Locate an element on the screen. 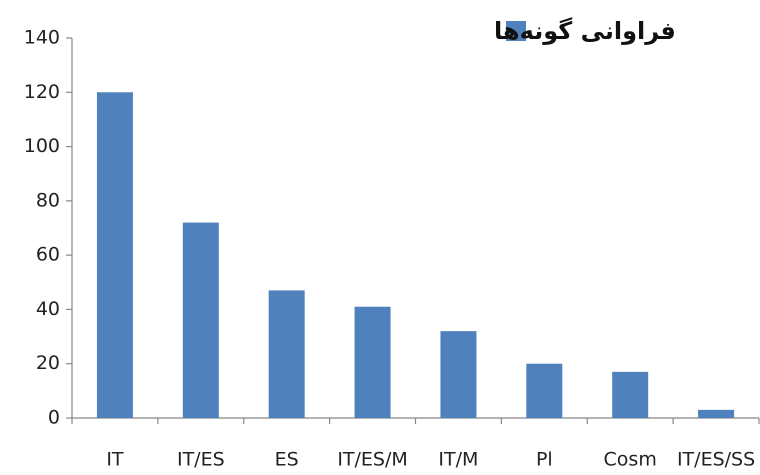  x-tick-label: ES is located at coordinates (287, 460).